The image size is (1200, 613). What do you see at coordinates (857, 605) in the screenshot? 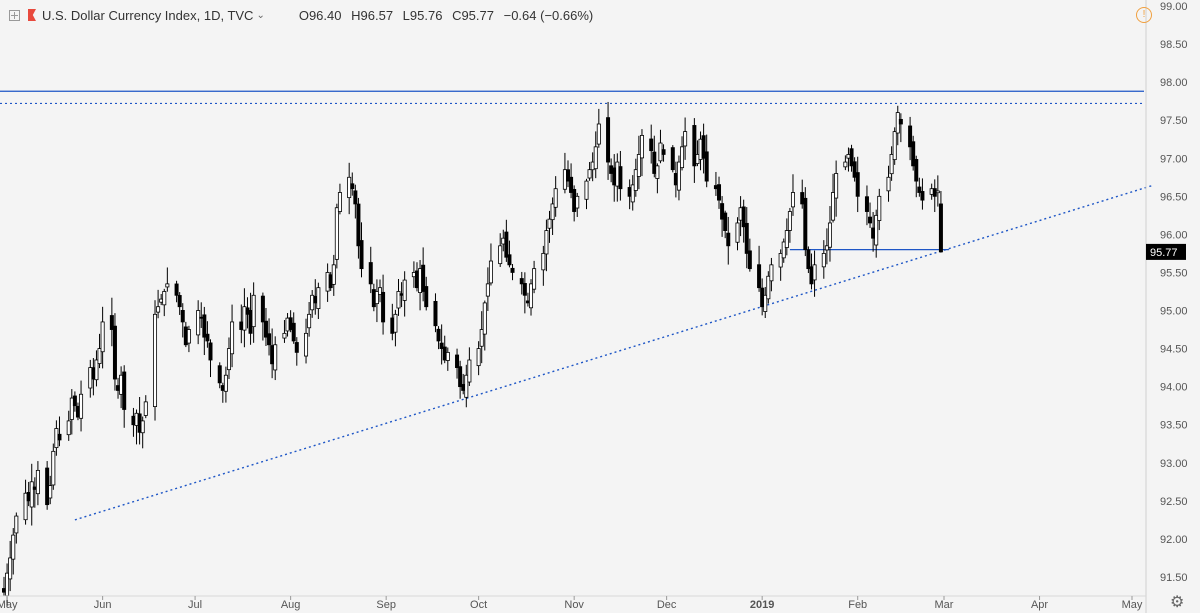
I see `x-tick-label: Feb` at bounding box center [857, 605].